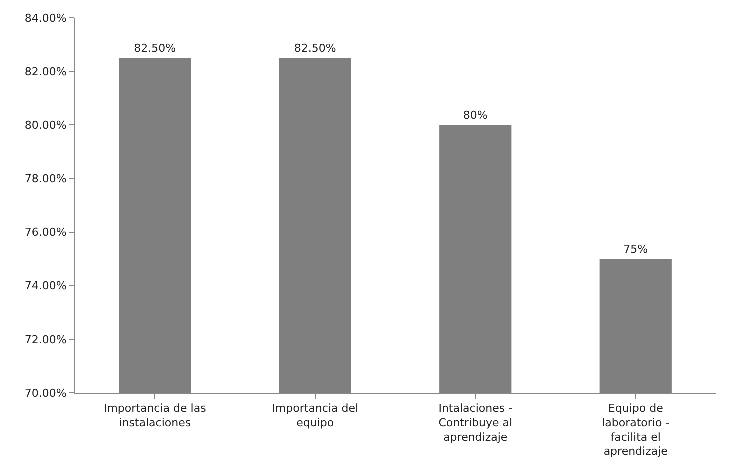 The image size is (736, 470). I want to click on y-tick-label: 76.00%, so click(45, 233).